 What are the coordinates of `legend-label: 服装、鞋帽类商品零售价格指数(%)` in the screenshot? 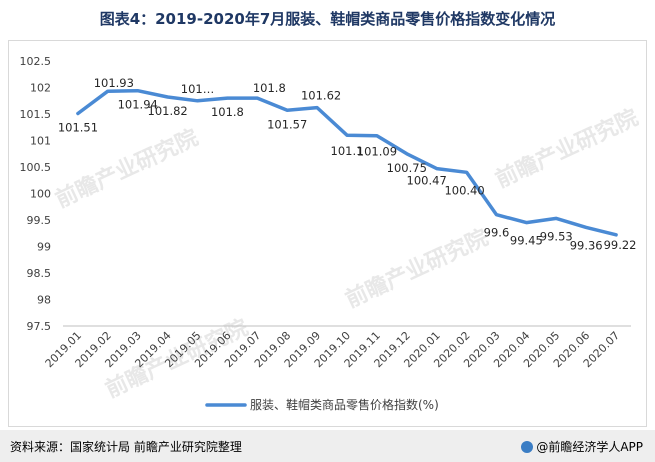 It's located at (344, 404).